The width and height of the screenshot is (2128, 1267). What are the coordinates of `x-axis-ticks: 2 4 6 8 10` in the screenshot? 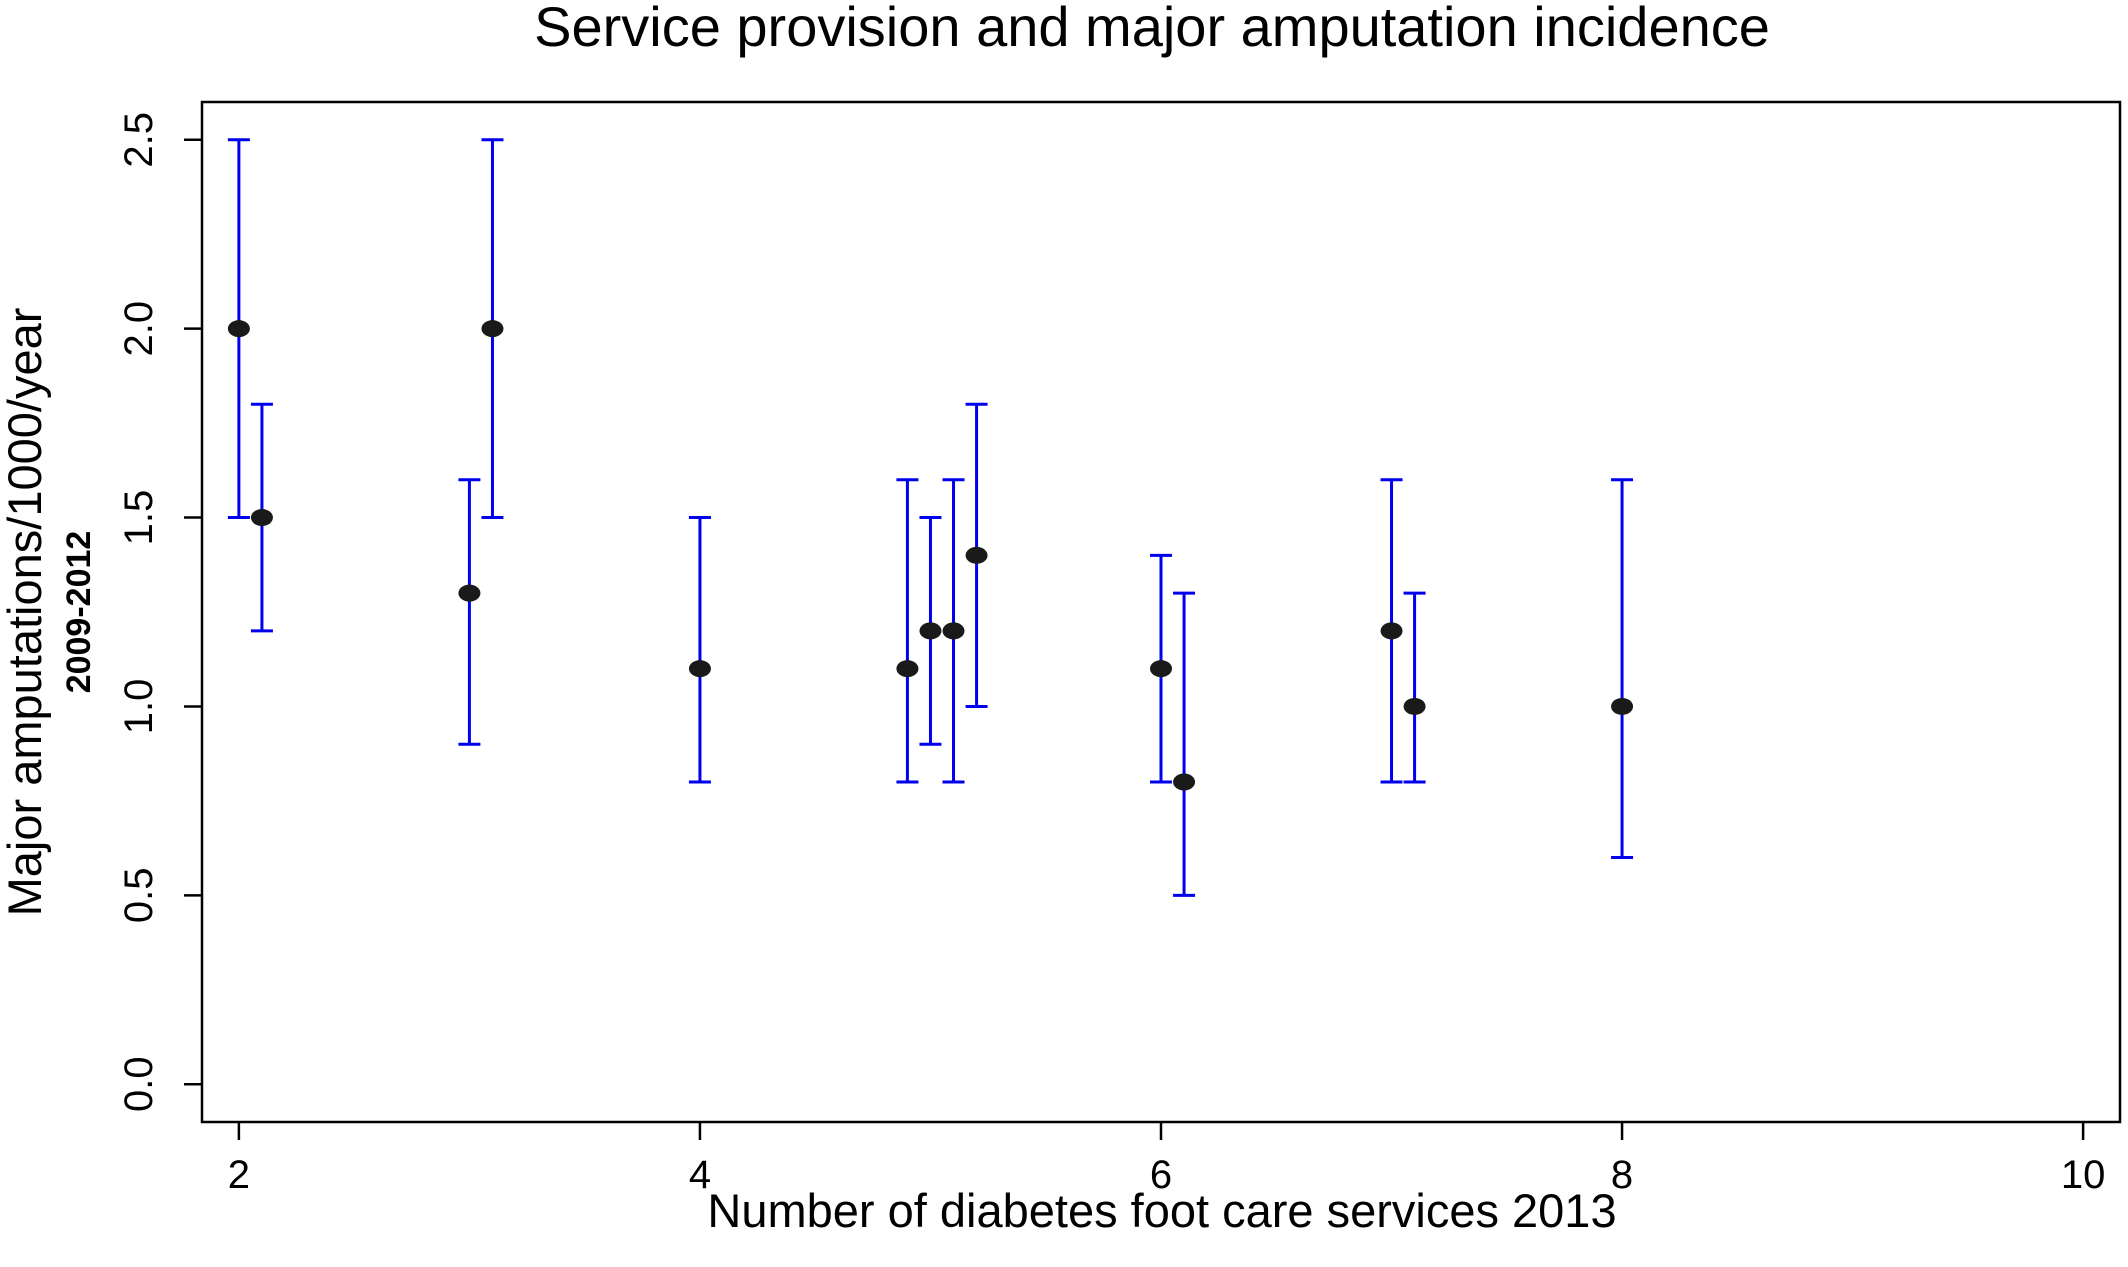 It's located at (1167, 1159).